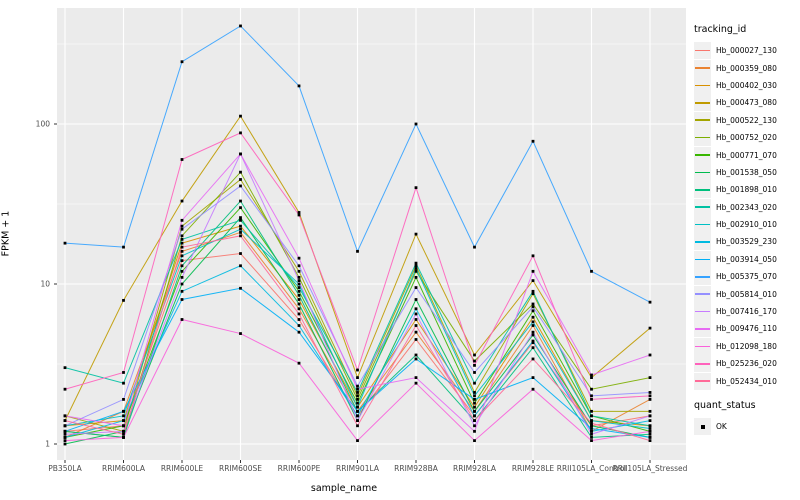 Image resolution: width=800 pixels, height=500 pixels. I want to click on legend-item-Hb_052434_010: Hb_052434_010, so click(747, 381).